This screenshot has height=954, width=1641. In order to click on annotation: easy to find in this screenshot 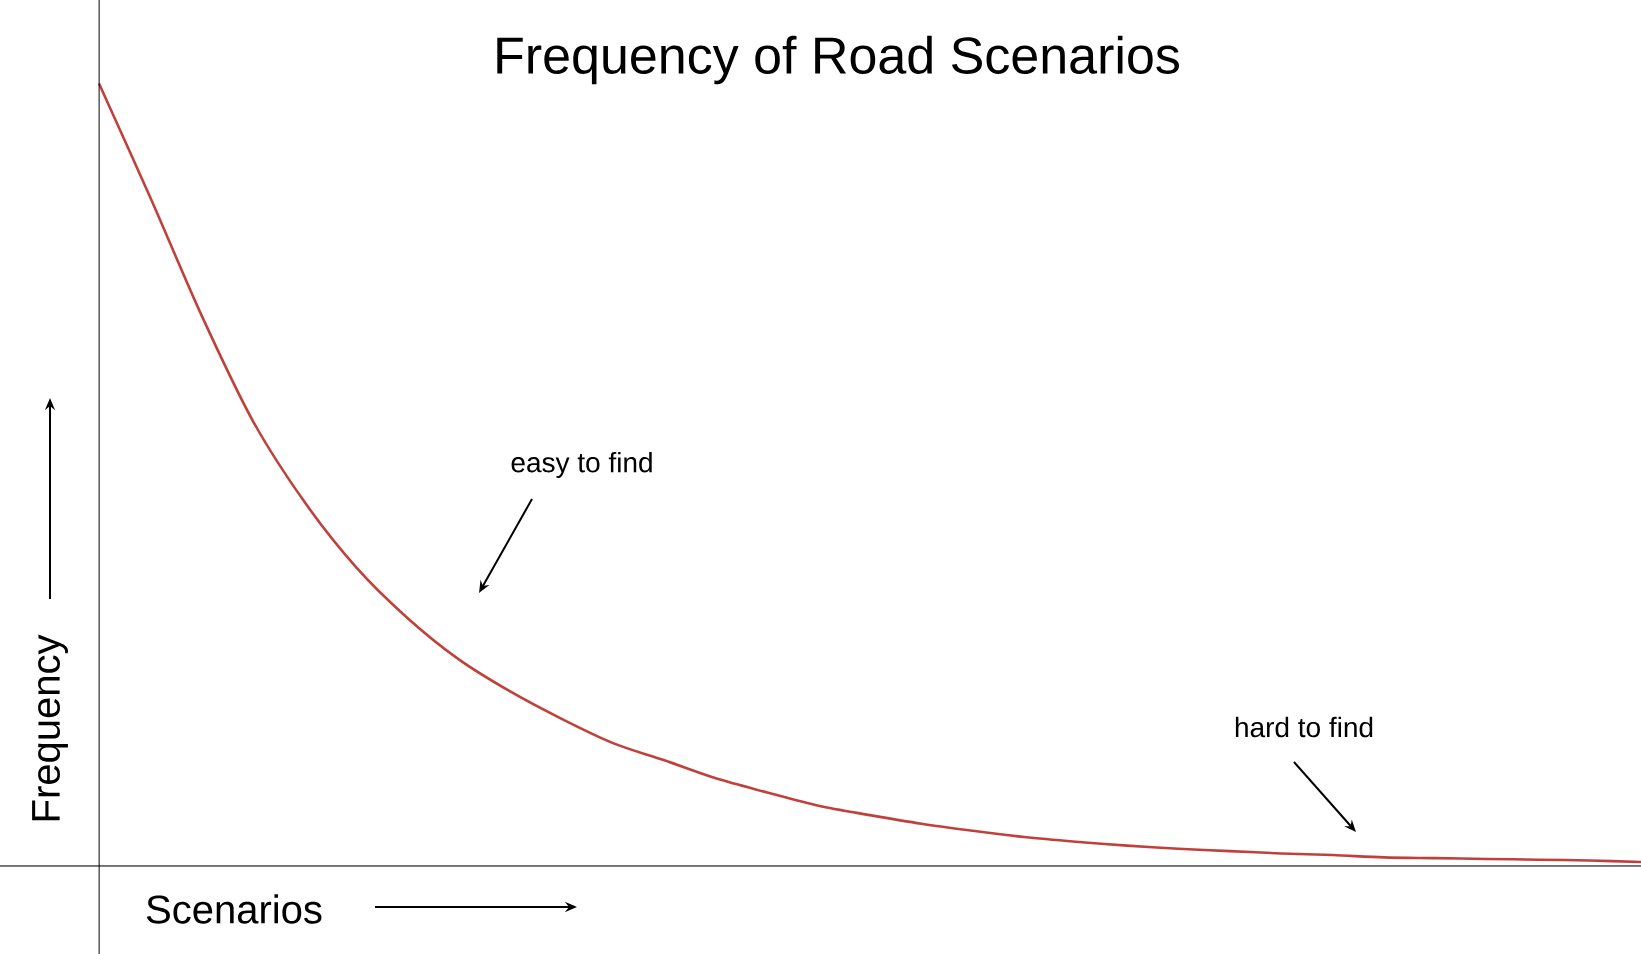, I will do `click(581, 464)`.